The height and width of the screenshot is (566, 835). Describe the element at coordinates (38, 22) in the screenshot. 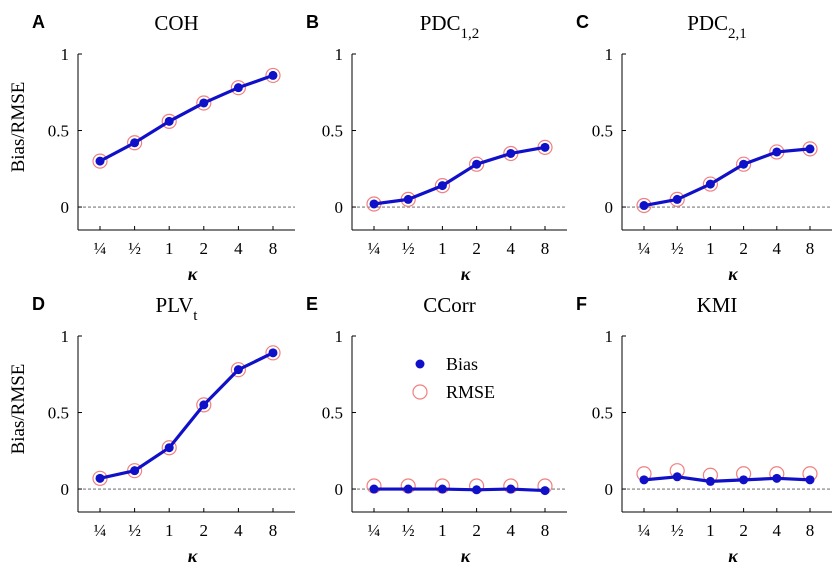

I see `panel-letter: A` at that location.